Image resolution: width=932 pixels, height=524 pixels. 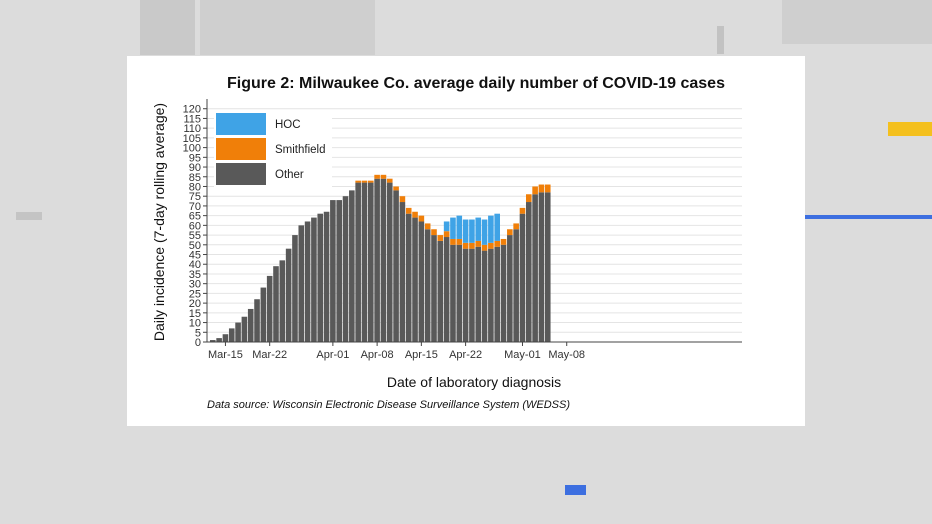 I want to click on y-tick-label: 30, so click(x=195, y=285).